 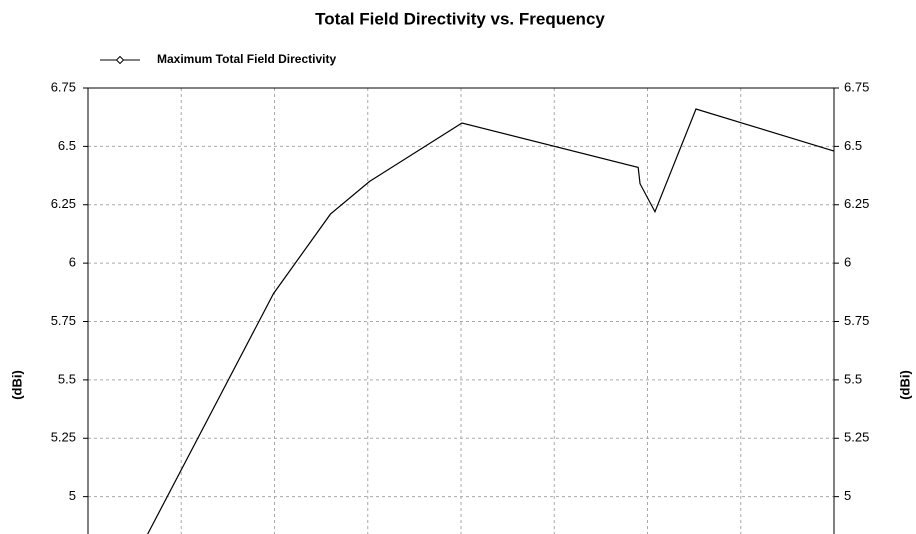 What do you see at coordinates (67, 145) in the screenshot?
I see `y-tick-label: 6.5` at bounding box center [67, 145].